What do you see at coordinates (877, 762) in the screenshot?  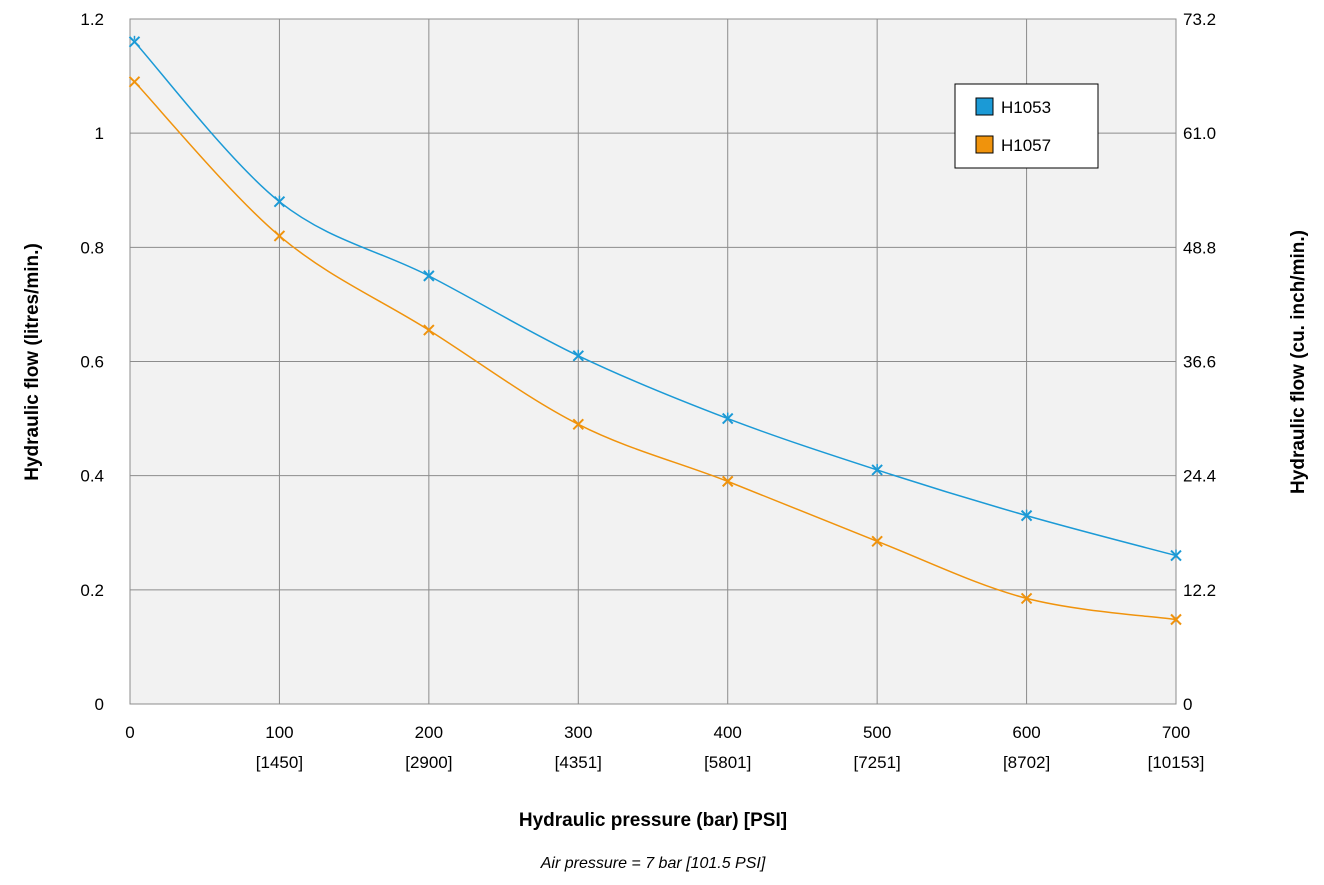 I see `x-tick-label-psi: [7251]` at bounding box center [877, 762].